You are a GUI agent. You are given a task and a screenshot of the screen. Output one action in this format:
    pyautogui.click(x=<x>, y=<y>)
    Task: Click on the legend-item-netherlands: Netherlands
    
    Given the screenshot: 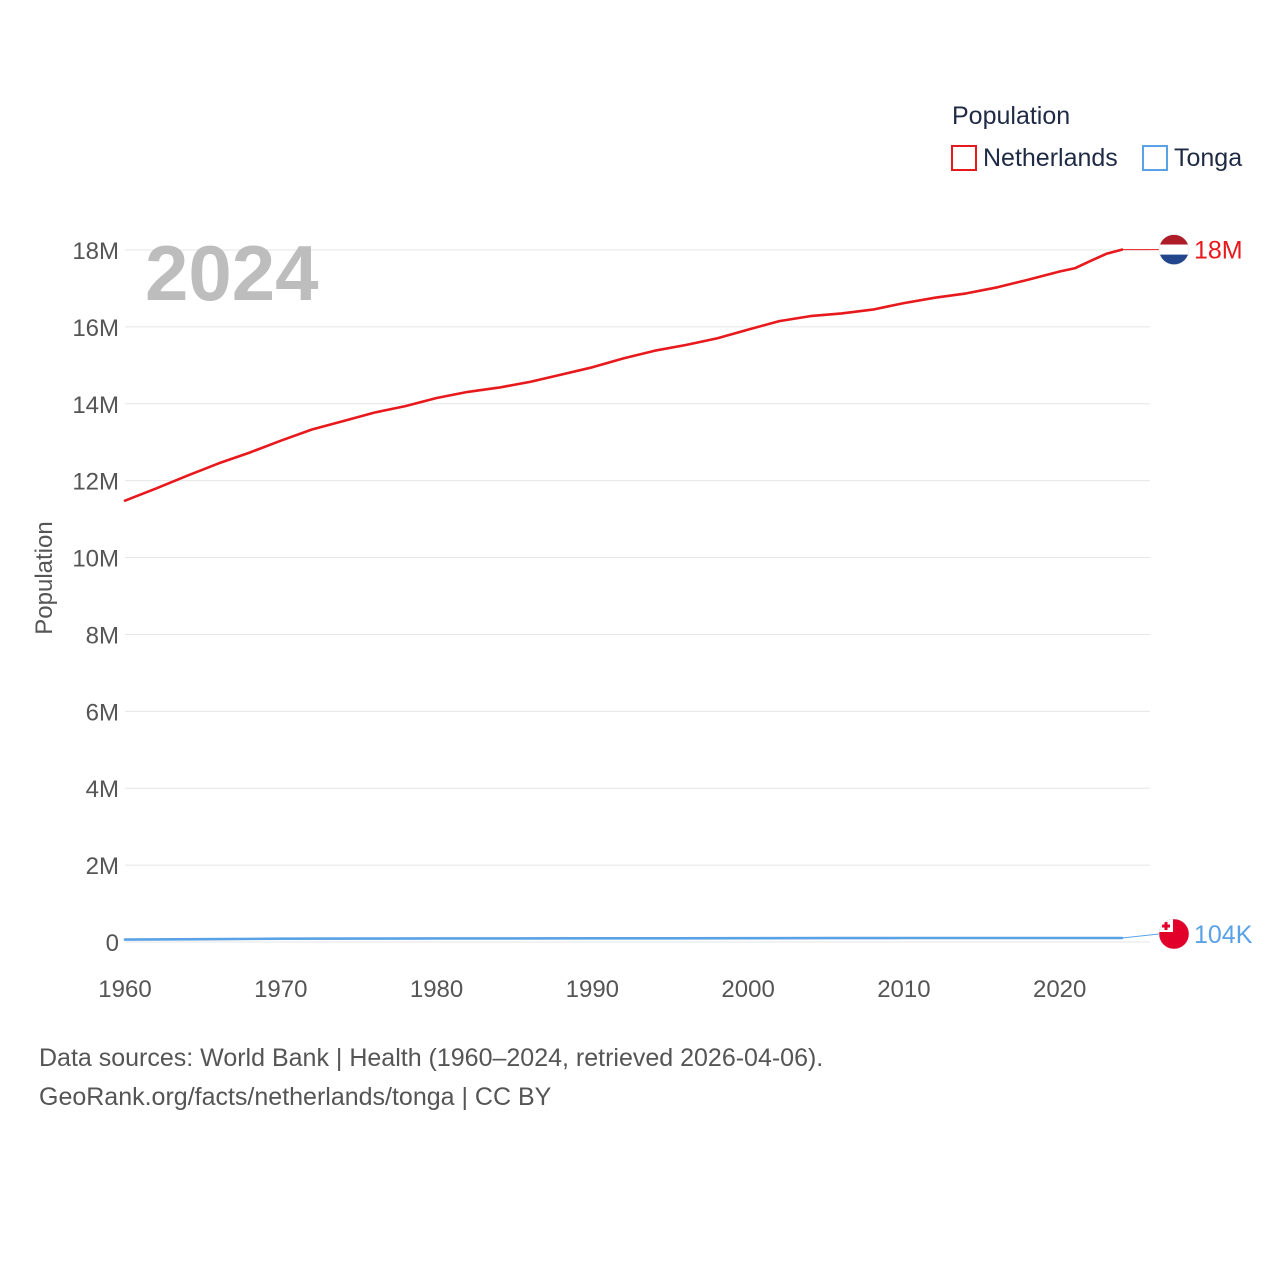 What is the action you would take?
    pyautogui.click(x=1034, y=158)
    